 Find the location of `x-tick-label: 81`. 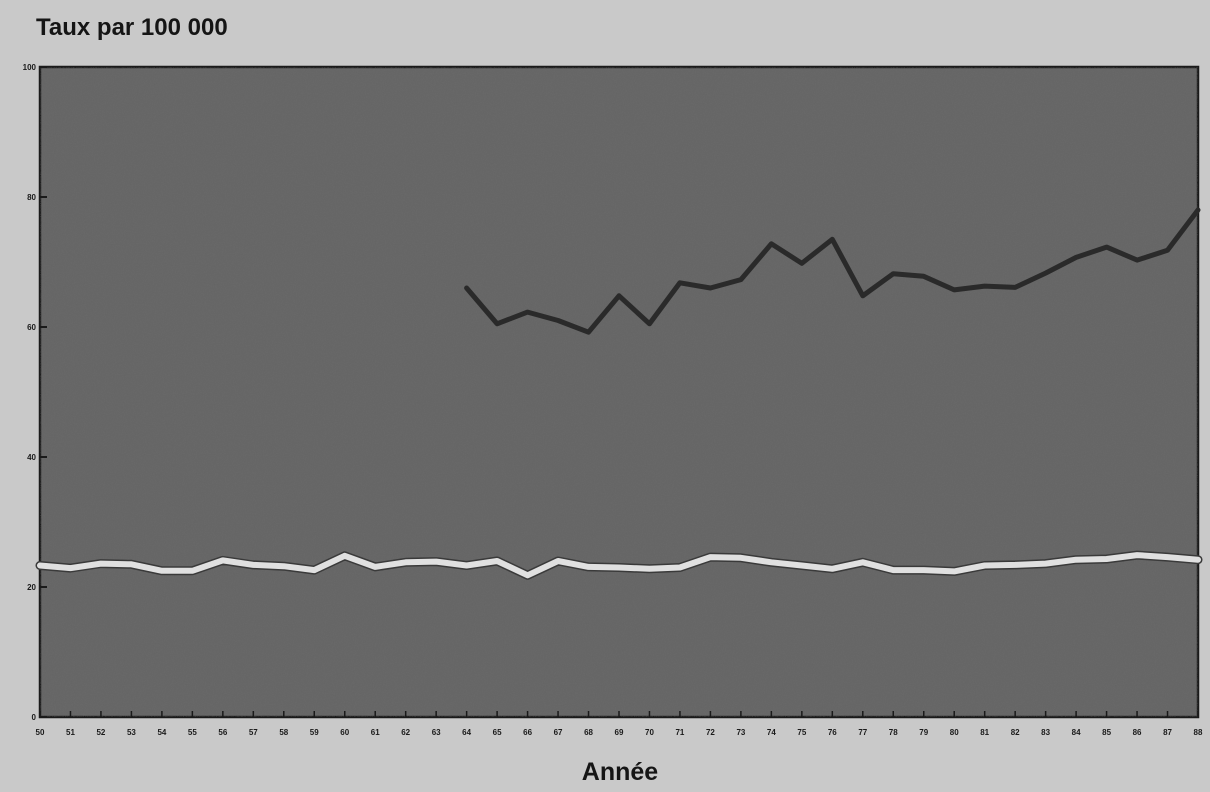

x-tick-label: 81 is located at coordinates (984, 732).